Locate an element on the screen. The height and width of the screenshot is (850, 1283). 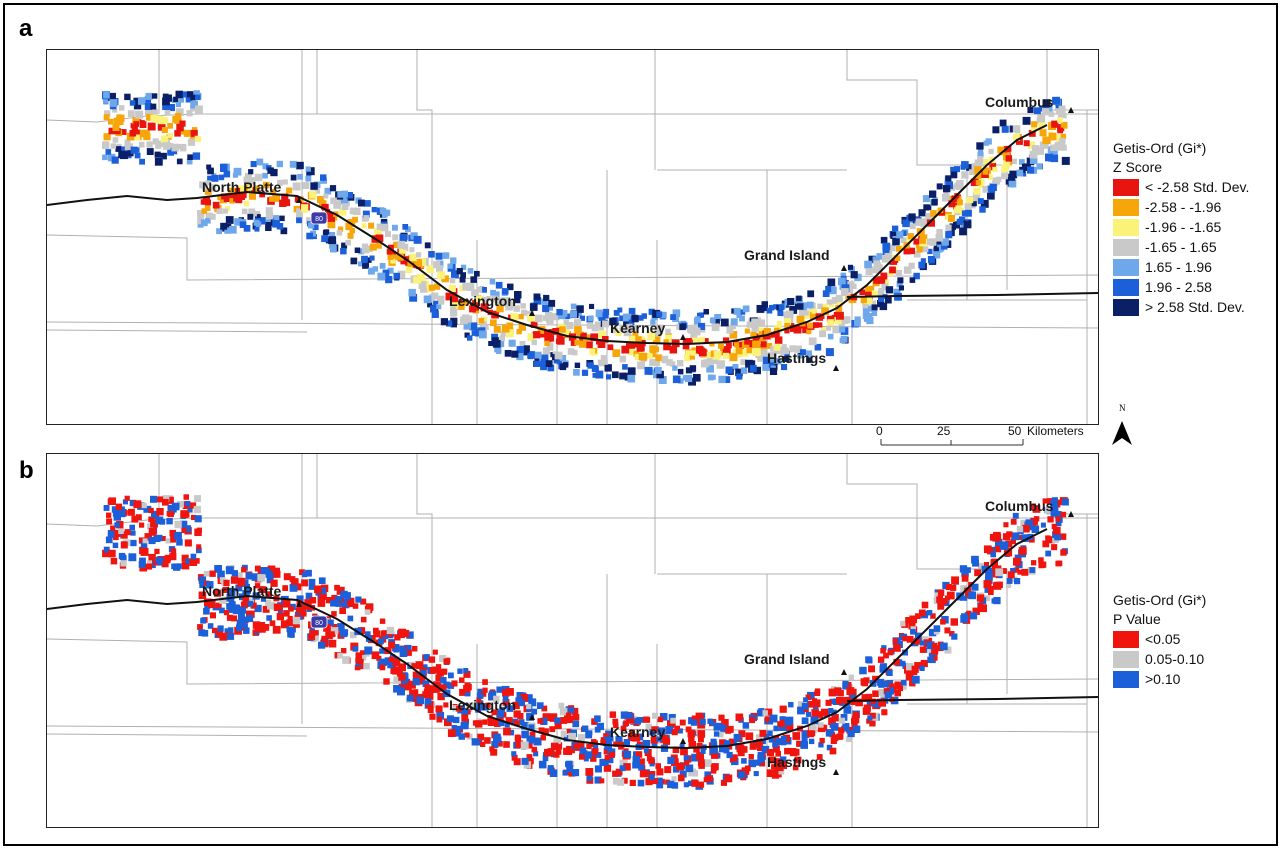
interstate-shield-icon: 80 is located at coordinates (319, 622).